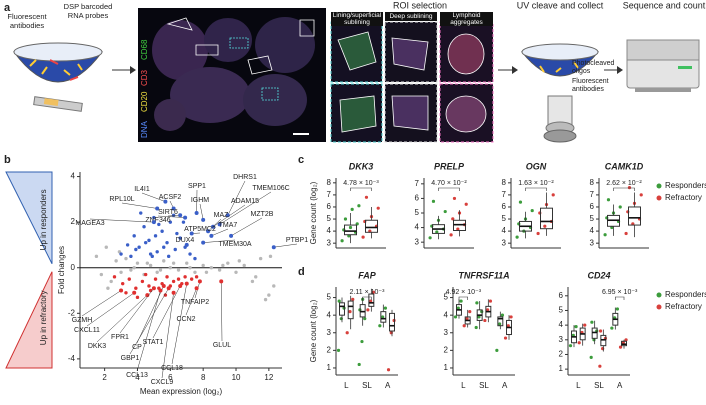 The height and width of the screenshot is (405, 706). I want to click on y-tick-label: 5, so click(592, 218).